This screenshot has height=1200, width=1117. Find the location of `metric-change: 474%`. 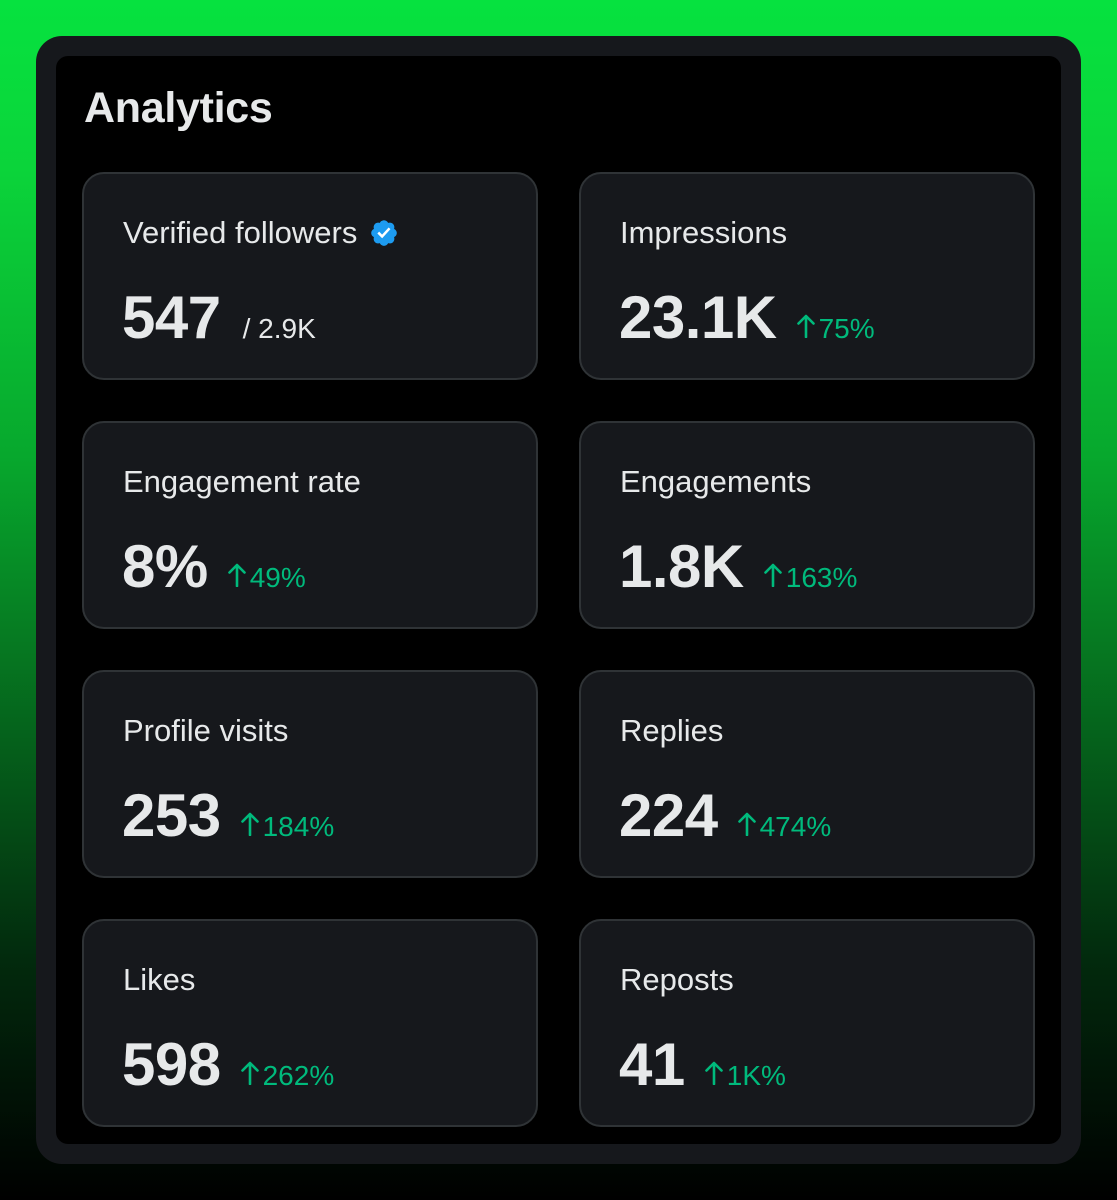

metric-change: 474% is located at coordinates (784, 827).